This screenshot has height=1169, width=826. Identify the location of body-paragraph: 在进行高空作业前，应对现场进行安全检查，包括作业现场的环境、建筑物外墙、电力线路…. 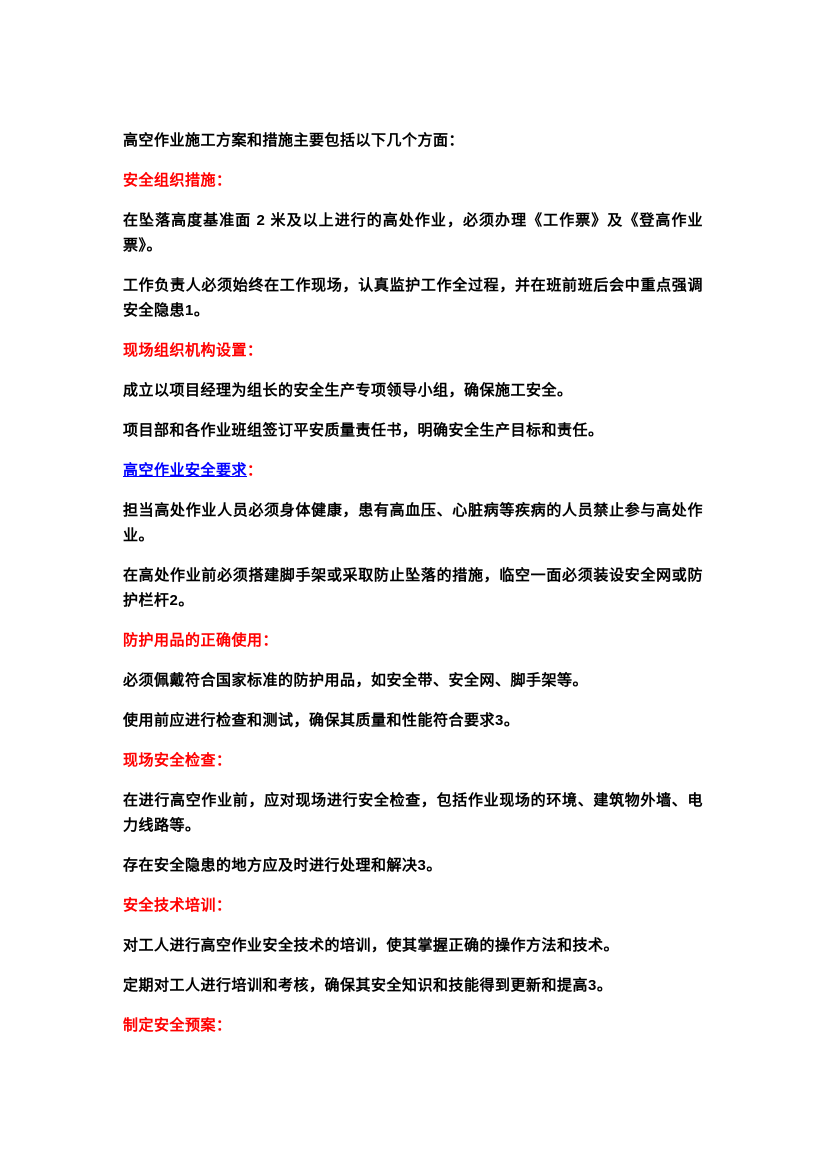
(413, 813).